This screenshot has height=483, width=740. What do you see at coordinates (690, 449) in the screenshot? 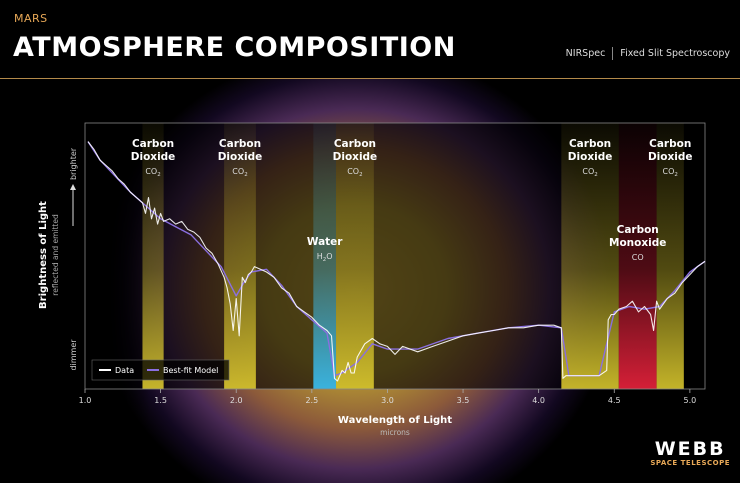
I see `logo-wordmark: WEBB` at bounding box center [690, 449].